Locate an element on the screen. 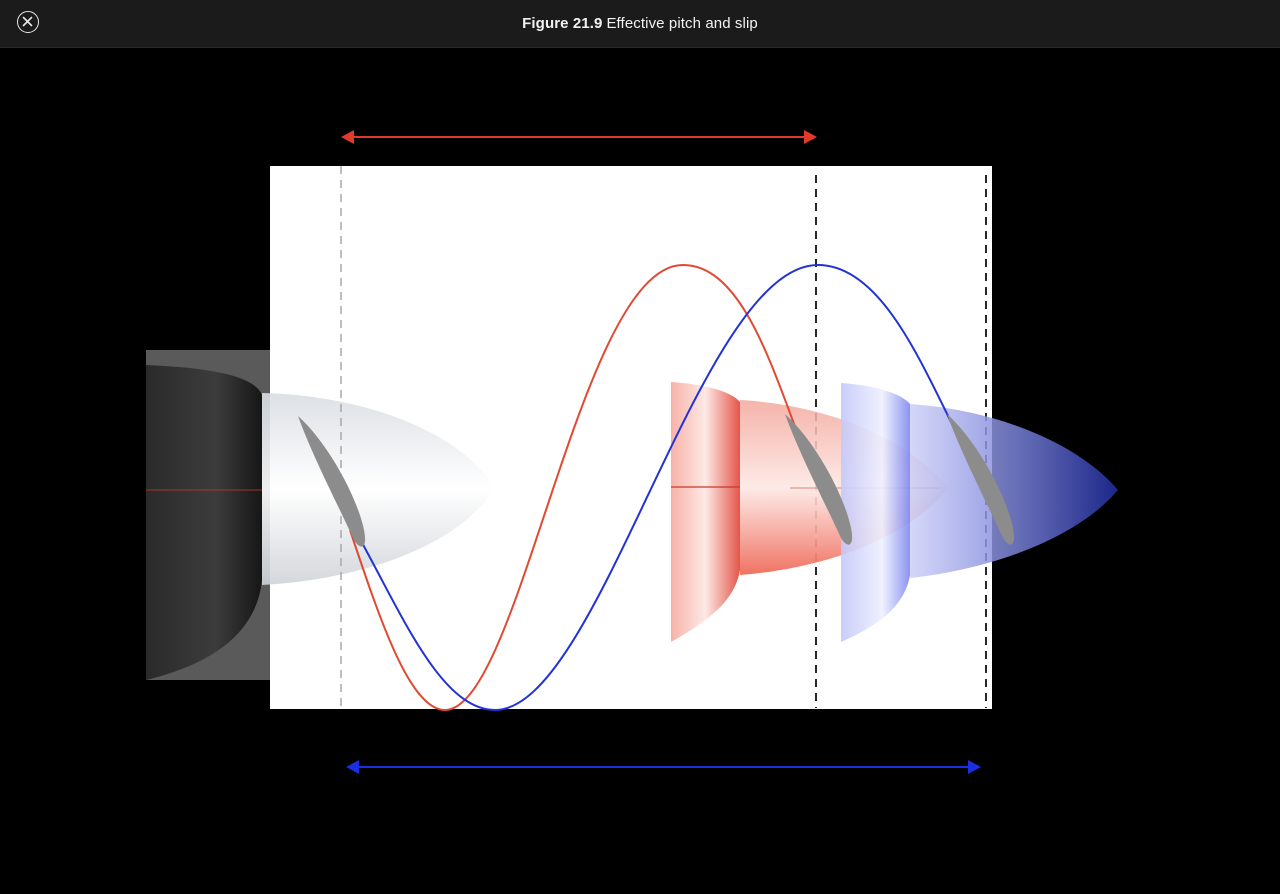 The height and width of the screenshot is (894, 1280). blade-section-geometric is located at coordinates (981, 479).